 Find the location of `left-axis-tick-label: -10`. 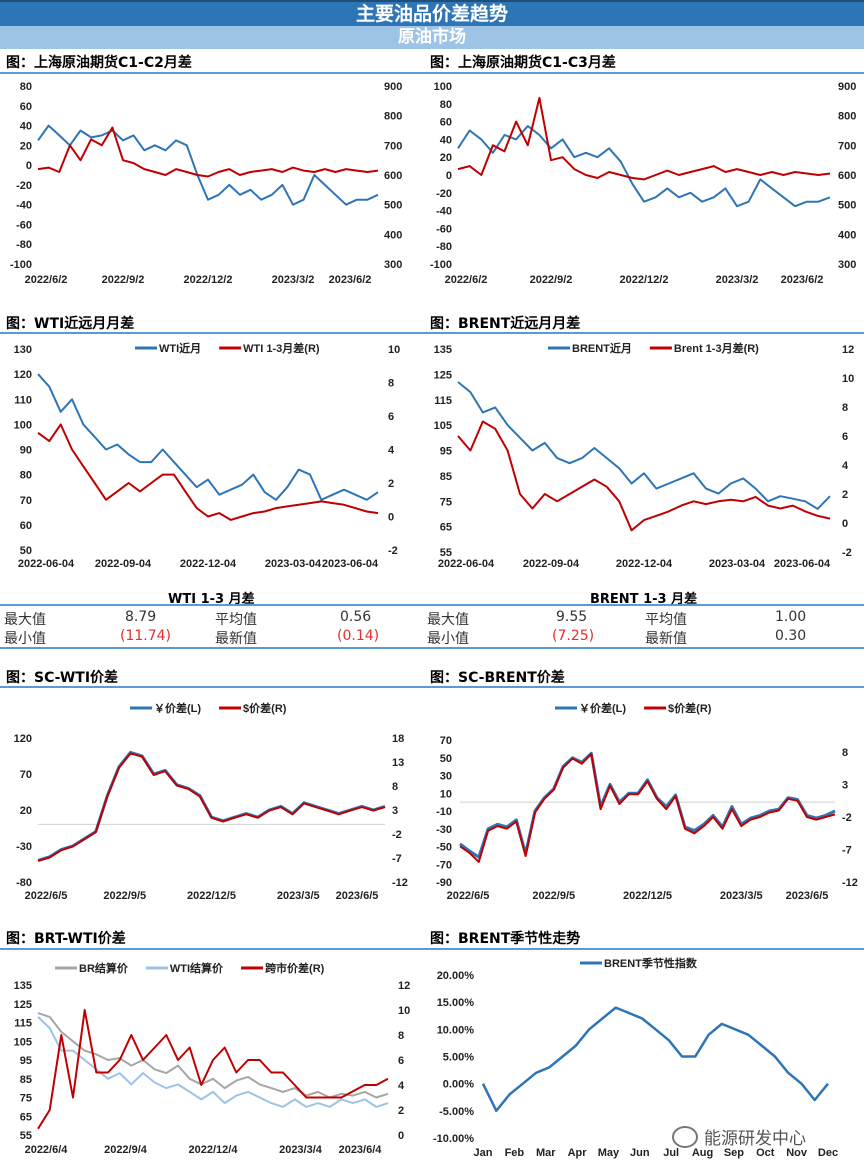

left-axis-tick-label: -10 is located at coordinates (444, 812).